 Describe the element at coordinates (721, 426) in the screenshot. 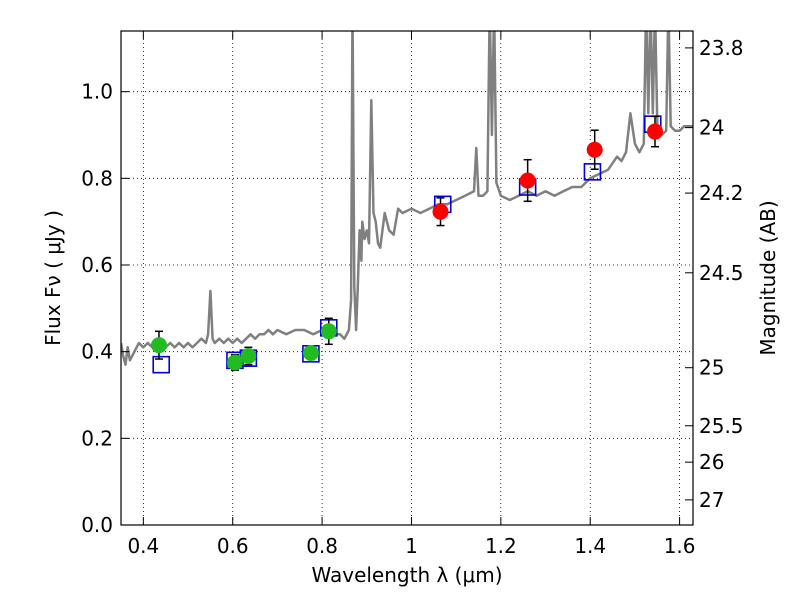

I see `right-tick-label: 25.5` at that location.